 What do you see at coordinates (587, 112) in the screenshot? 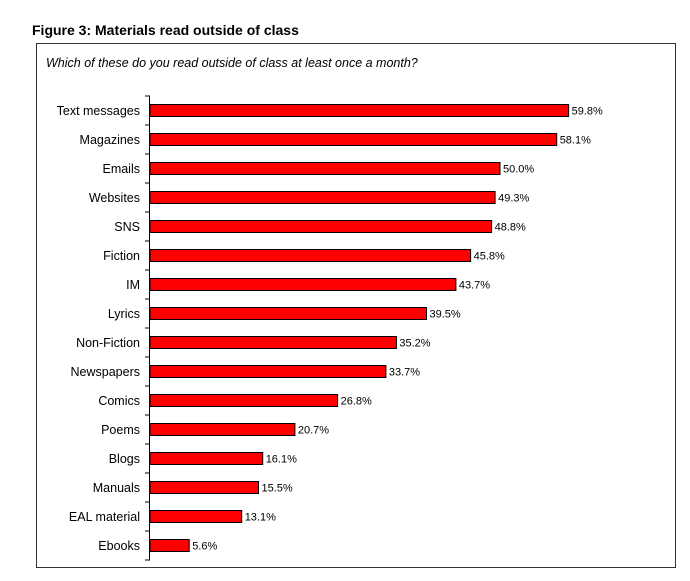
I see `data-label: 59.8%` at bounding box center [587, 112].